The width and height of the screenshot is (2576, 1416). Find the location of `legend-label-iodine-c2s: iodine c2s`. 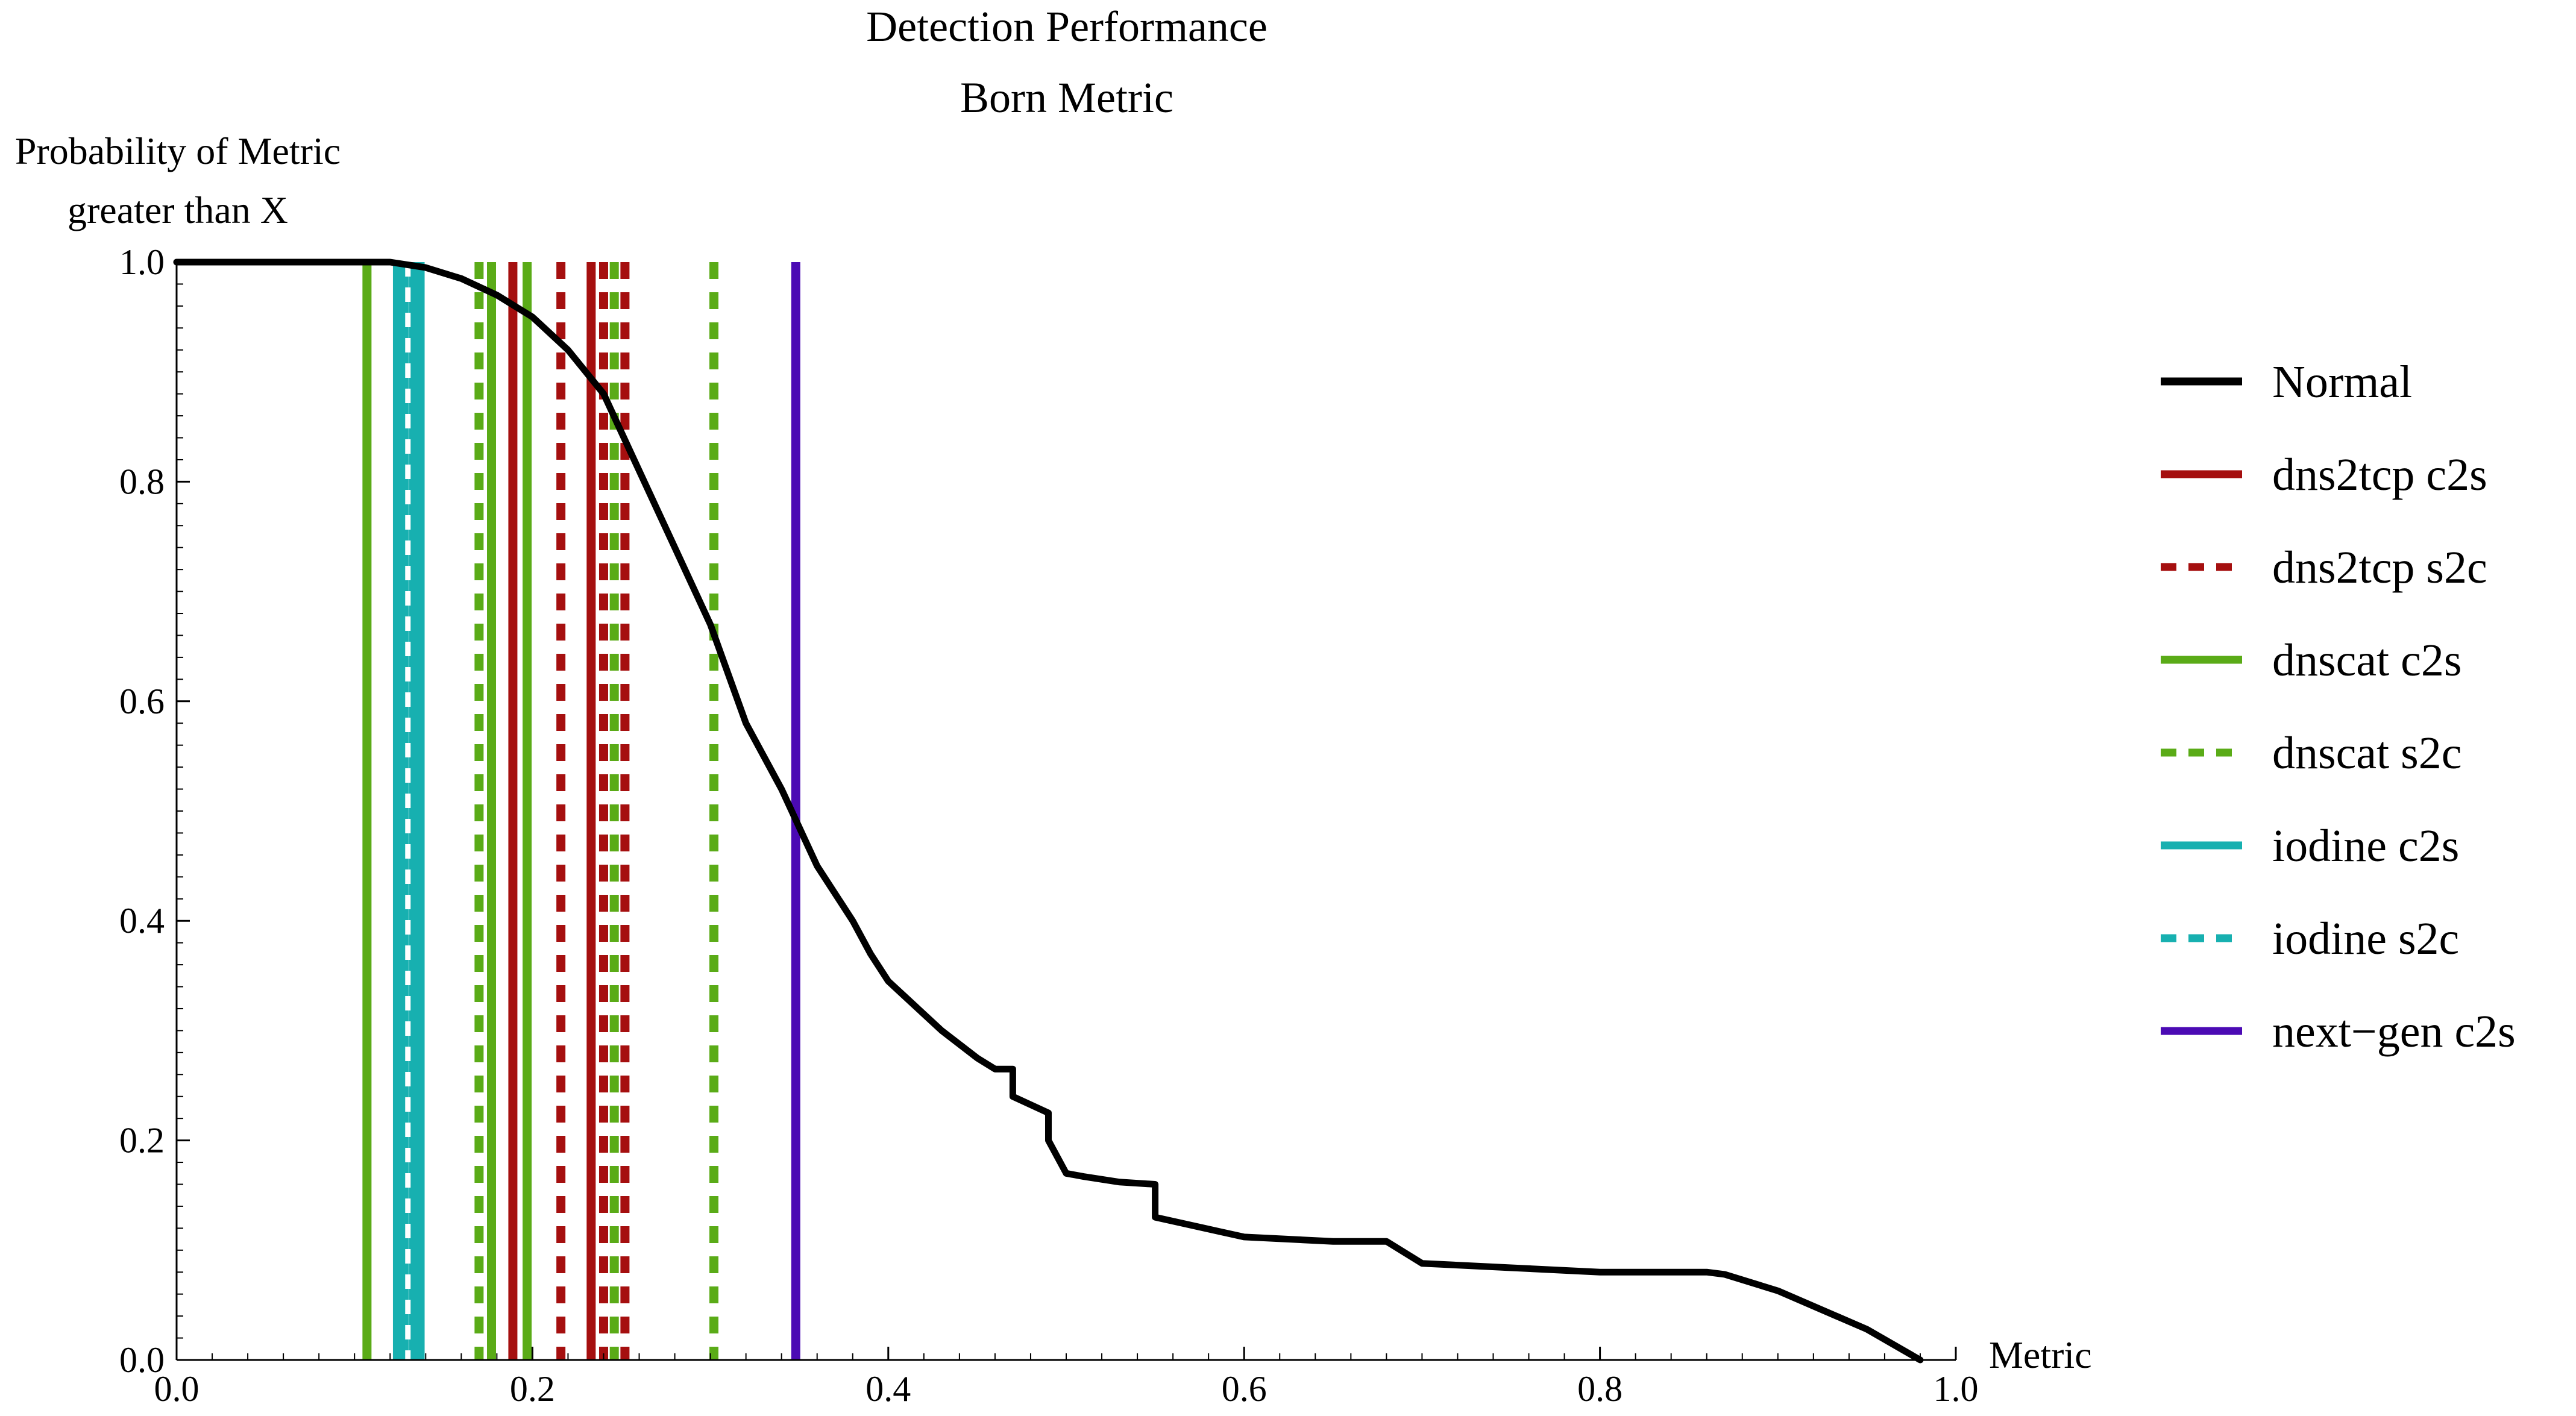

legend-label-iodine-c2s: iodine c2s is located at coordinates (2365, 846).